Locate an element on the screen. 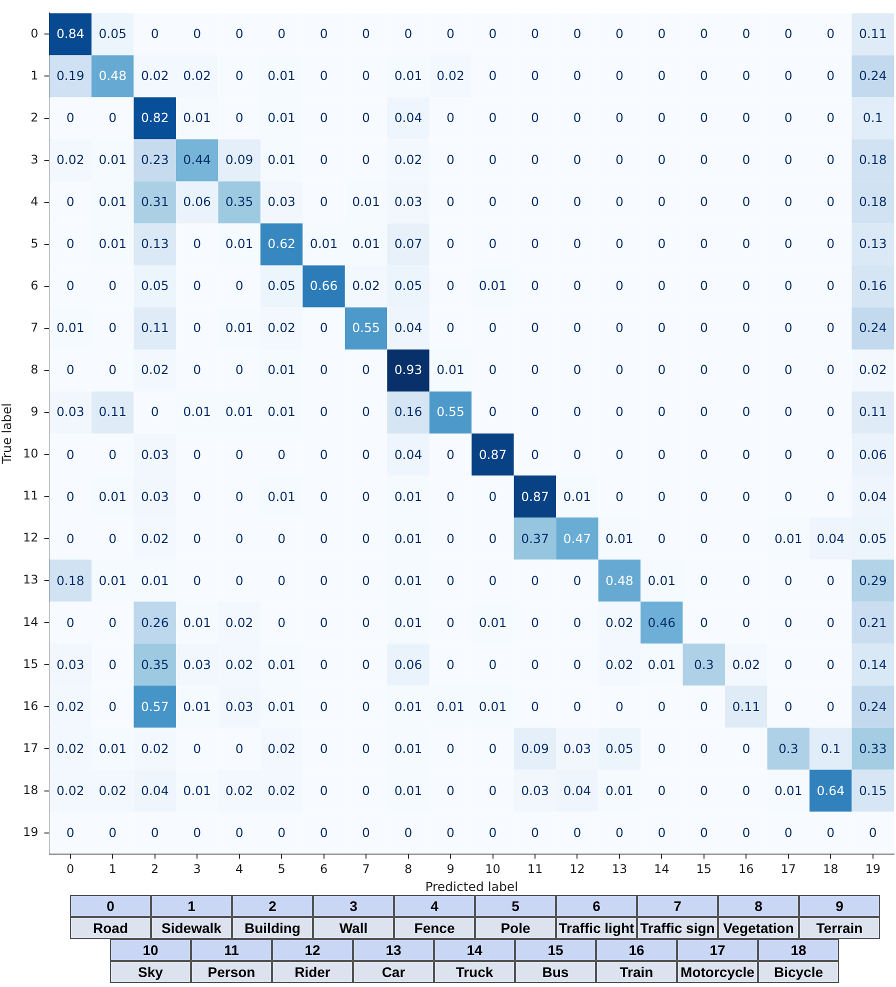 The width and height of the screenshot is (896, 987). x-tick-label: 8 is located at coordinates (408, 869).